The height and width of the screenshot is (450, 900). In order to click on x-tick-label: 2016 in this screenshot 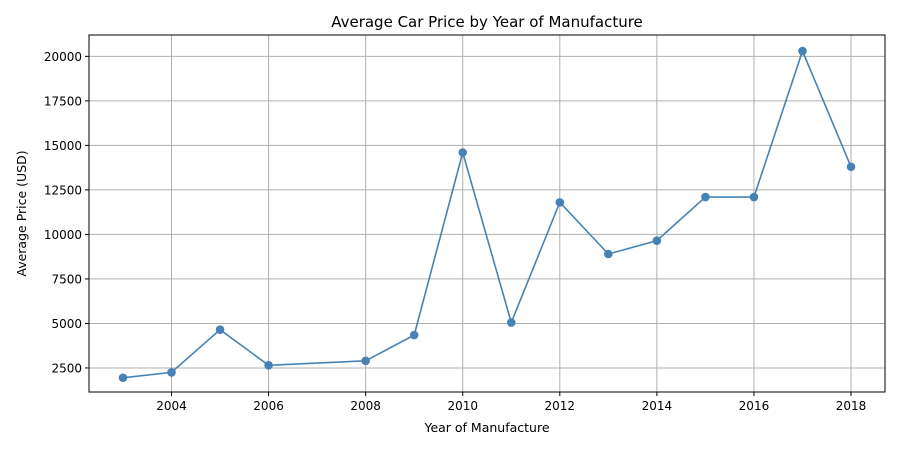, I will do `click(754, 406)`.